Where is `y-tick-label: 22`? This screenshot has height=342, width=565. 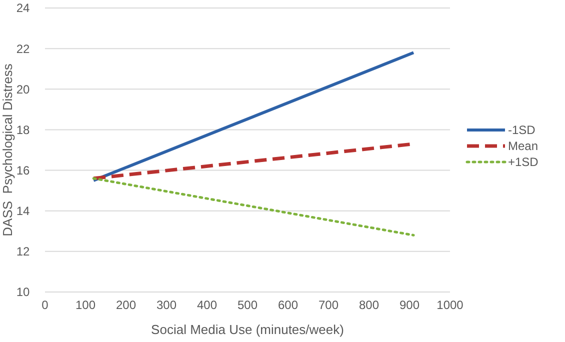
y-tick-label: 22 is located at coordinates (23, 49).